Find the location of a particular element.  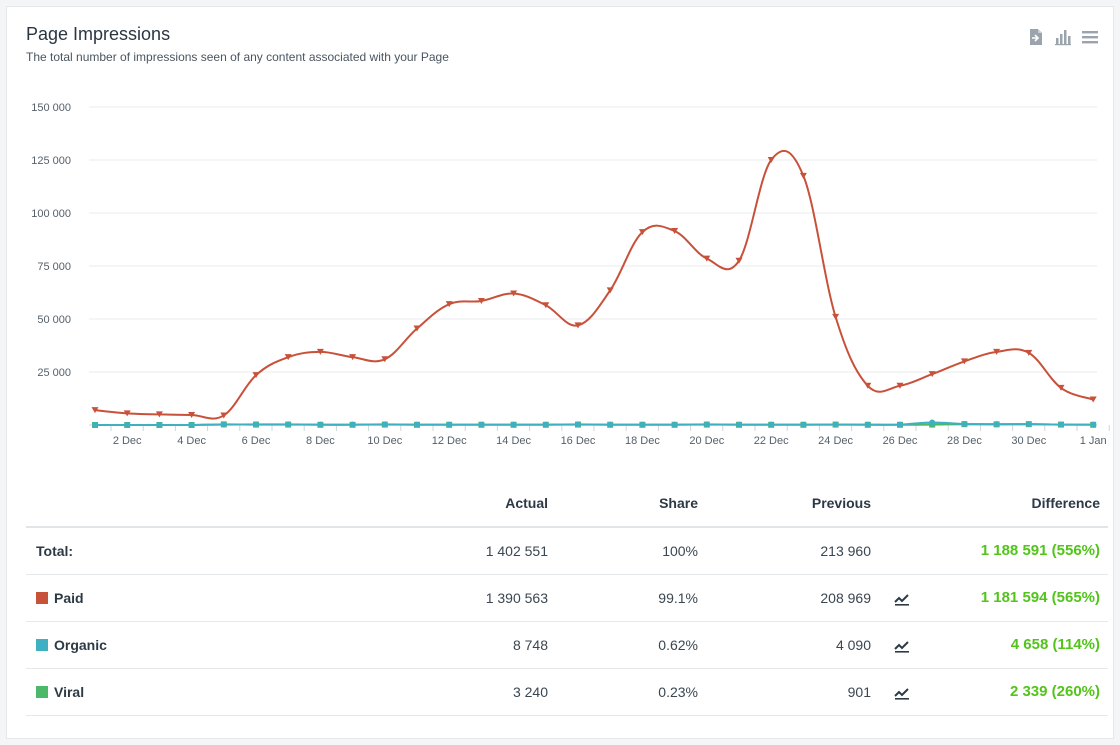

row-actual: 1 402 551 is located at coordinates (431, 551).